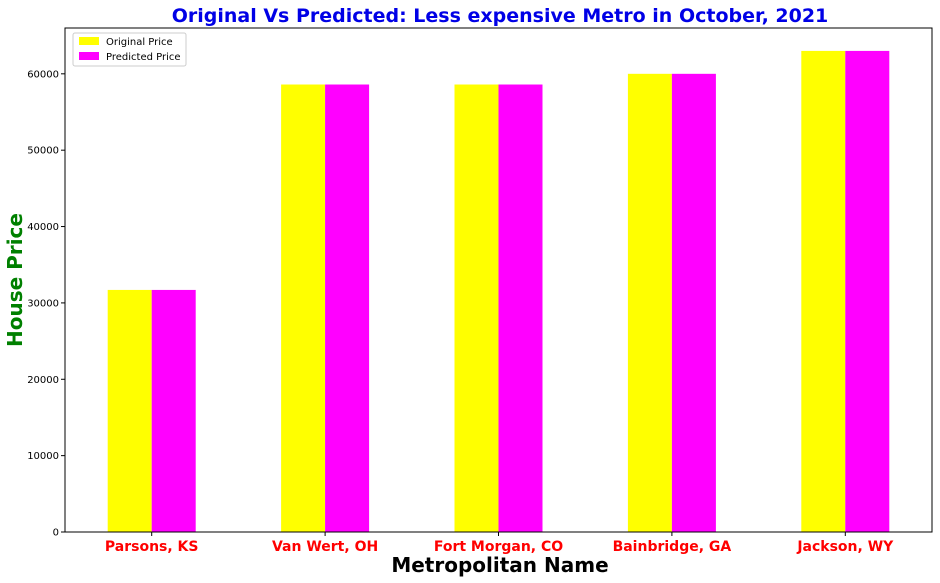 This screenshot has height=583, width=940. Describe the element at coordinates (845, 547) in the screenshot. I see `x-tick-label: Jackson, WY` at that location.